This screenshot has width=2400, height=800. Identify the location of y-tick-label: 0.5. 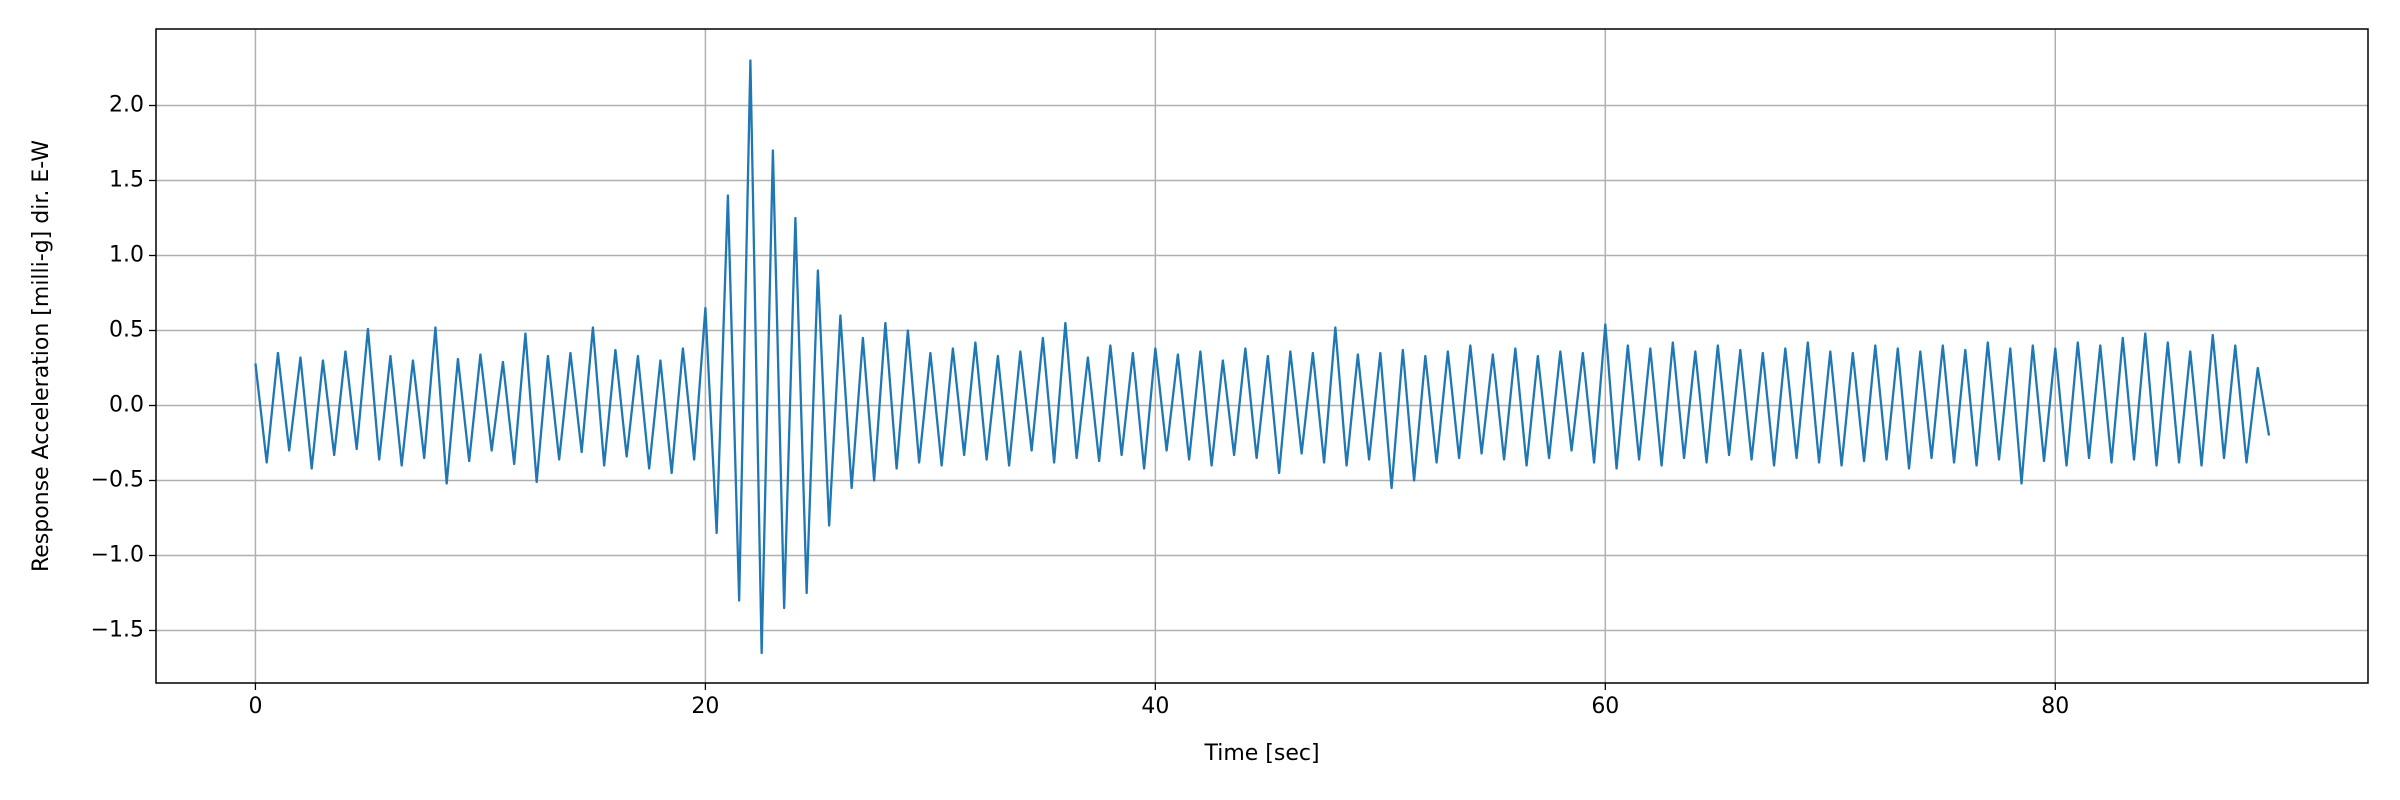
(126, 330).